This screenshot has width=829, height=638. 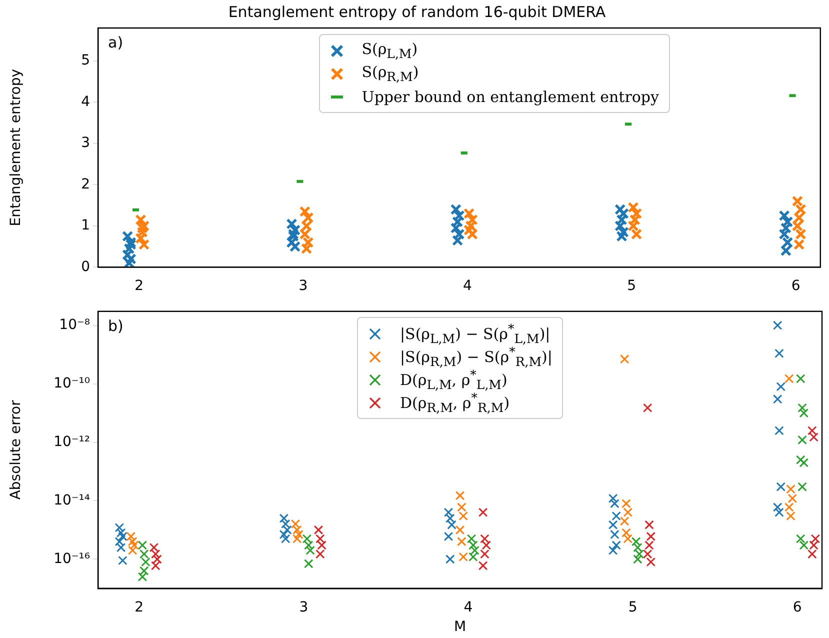 I want to click on legend-label: |S(ρ$_{L,M}$) − S(ρ$^{*}$$_{L,M}$)|, so click(x=475, y=333).